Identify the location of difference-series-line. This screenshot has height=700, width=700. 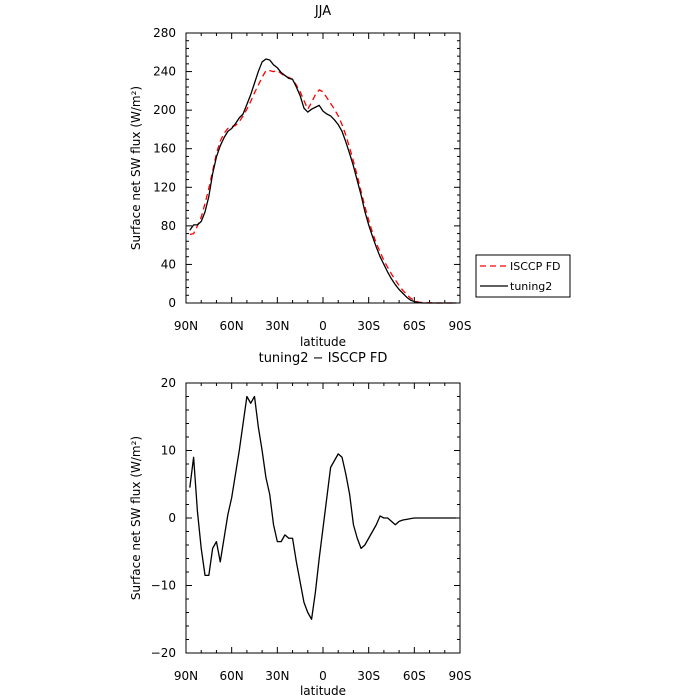
(323, 507).